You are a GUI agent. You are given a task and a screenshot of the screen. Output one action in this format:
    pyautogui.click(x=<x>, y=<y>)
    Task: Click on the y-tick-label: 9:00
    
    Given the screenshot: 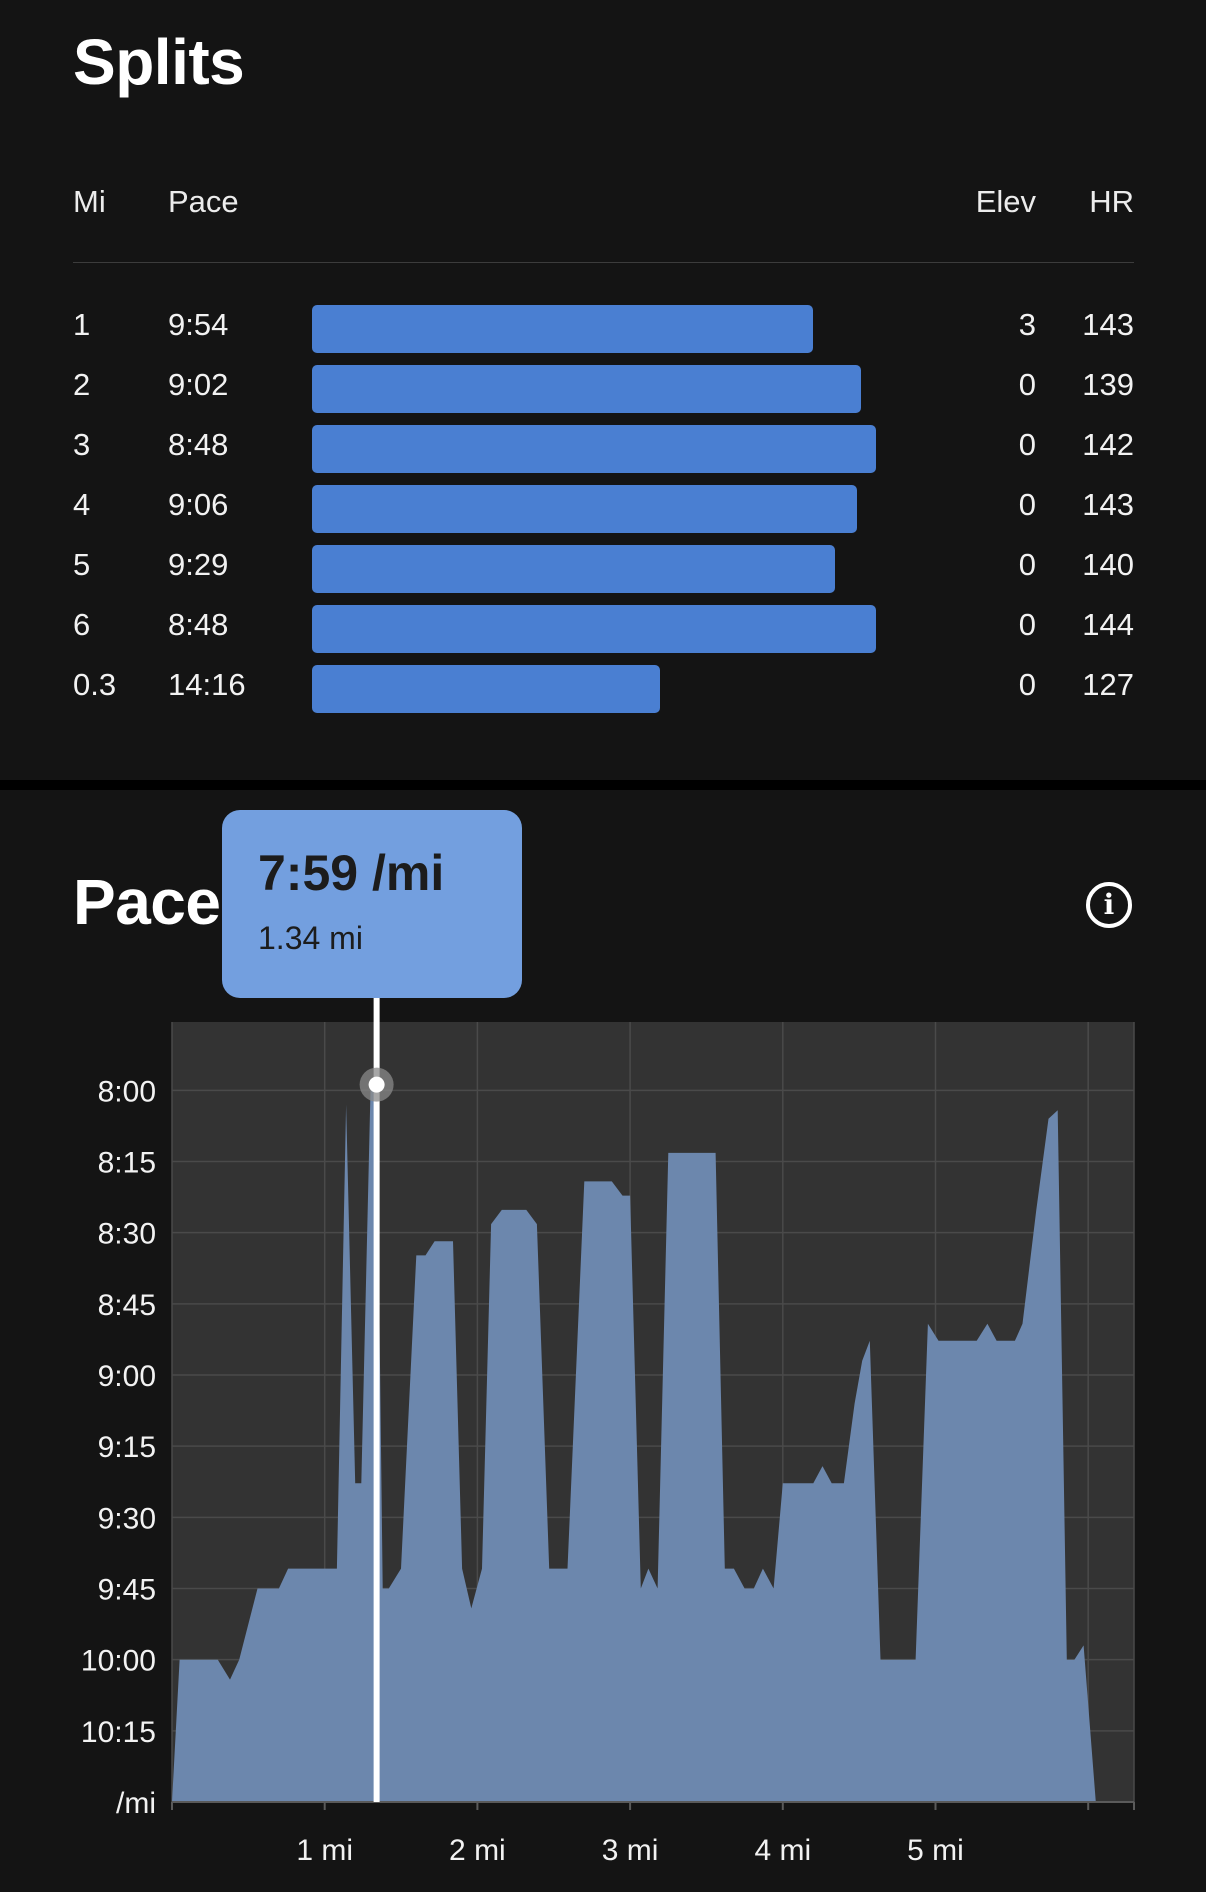 What is the action you would take?
    pyautogui.click(x=127, y=1376)
    